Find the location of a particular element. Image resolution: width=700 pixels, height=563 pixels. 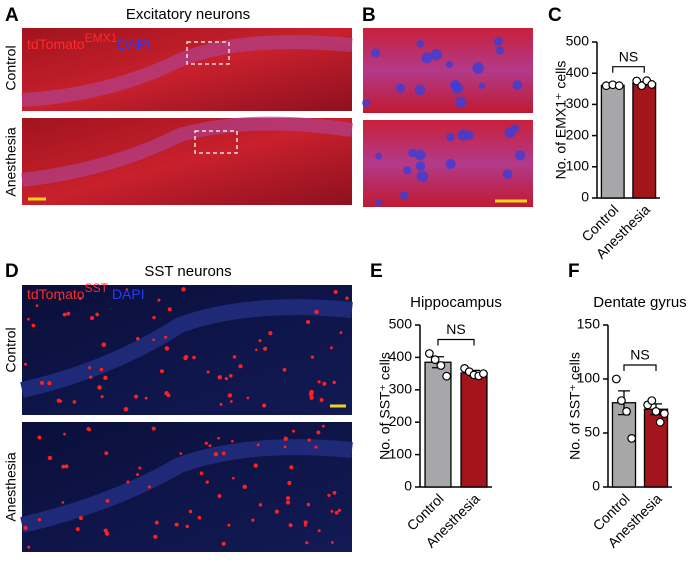

significance-bracket is located at coordinates (456, 342).